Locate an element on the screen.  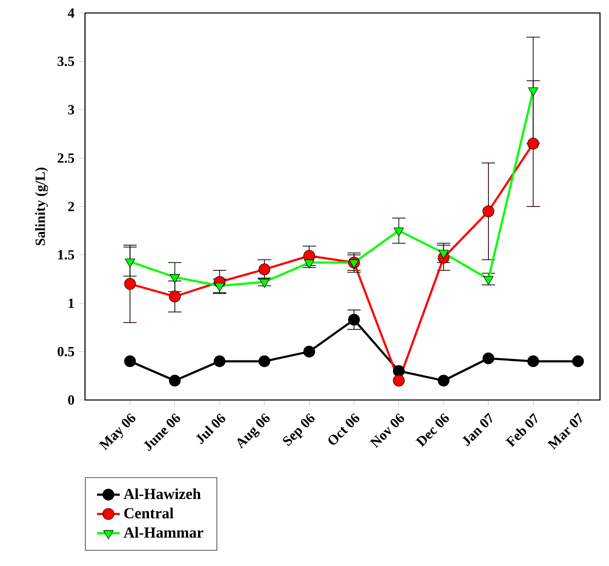
x-tick-label: Oct 06 is located at coordinates (344, 429).